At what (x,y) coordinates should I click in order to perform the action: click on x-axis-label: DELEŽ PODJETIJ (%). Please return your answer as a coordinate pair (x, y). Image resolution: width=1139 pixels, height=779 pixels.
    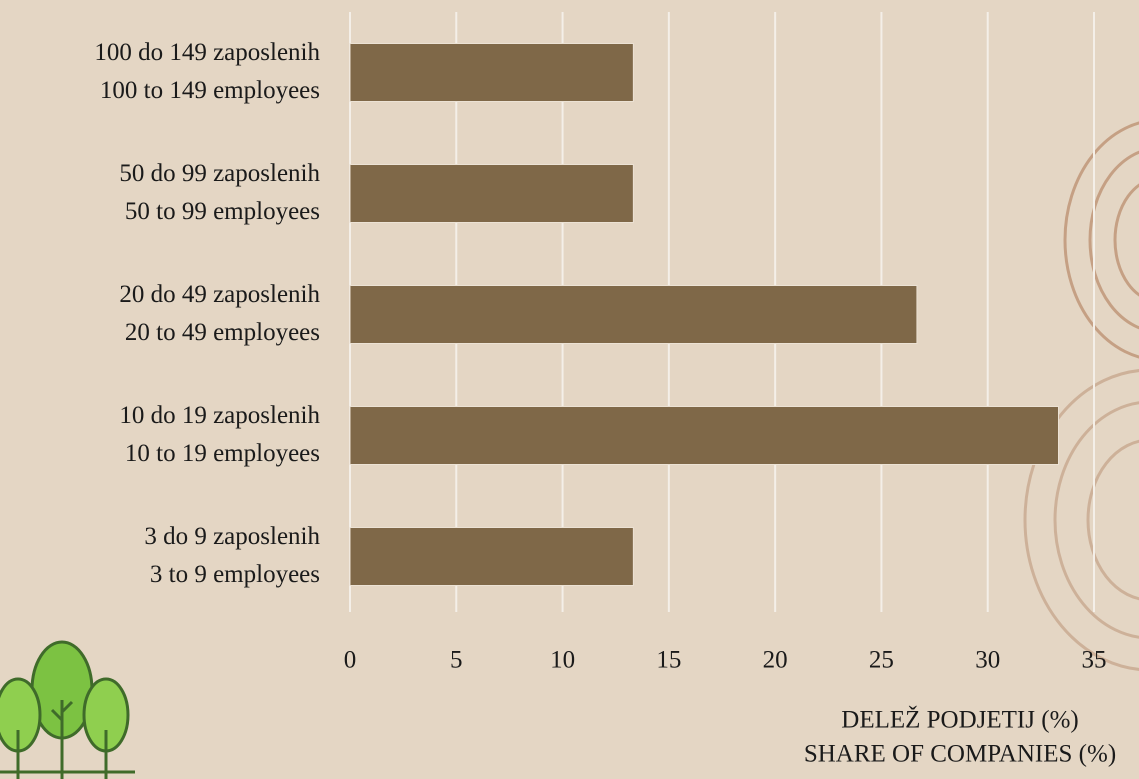
    Looking at the image, I should click on (959, 720).